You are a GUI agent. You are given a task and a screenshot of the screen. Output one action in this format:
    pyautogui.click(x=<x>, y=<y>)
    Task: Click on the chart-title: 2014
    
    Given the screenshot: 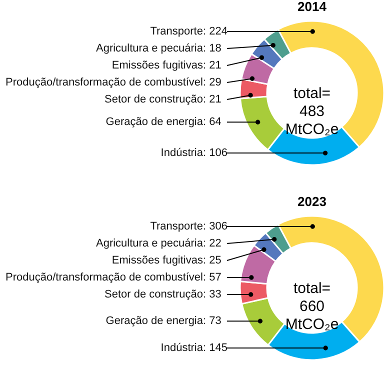 What is the action you would take?
    pyautogui.click(x=313, y=7)
    